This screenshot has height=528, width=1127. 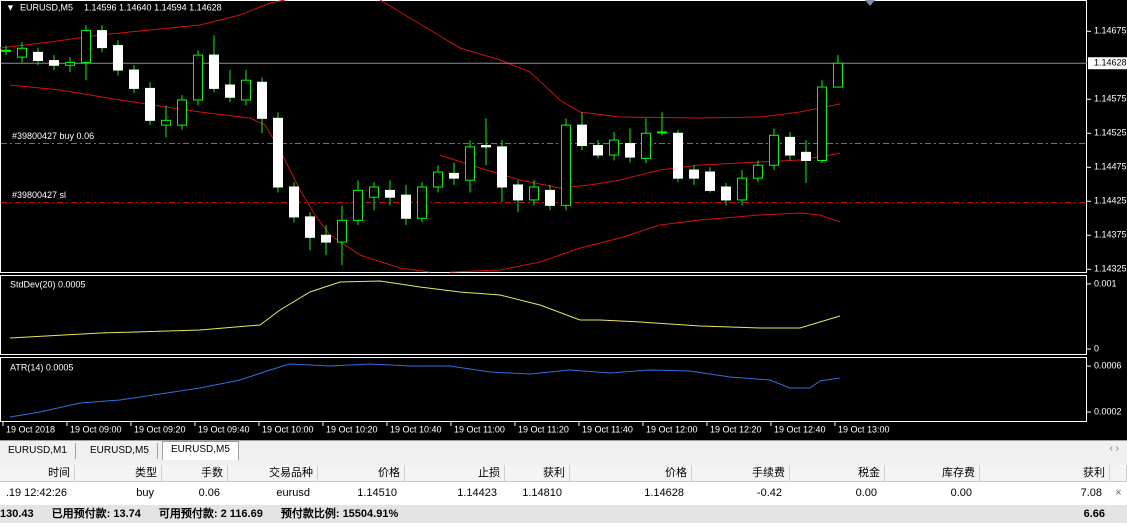 What do you see at coordinates (10, 7) in the screenshot?
I see `menu-arrow: ▼` at bounding box center [10, 7].